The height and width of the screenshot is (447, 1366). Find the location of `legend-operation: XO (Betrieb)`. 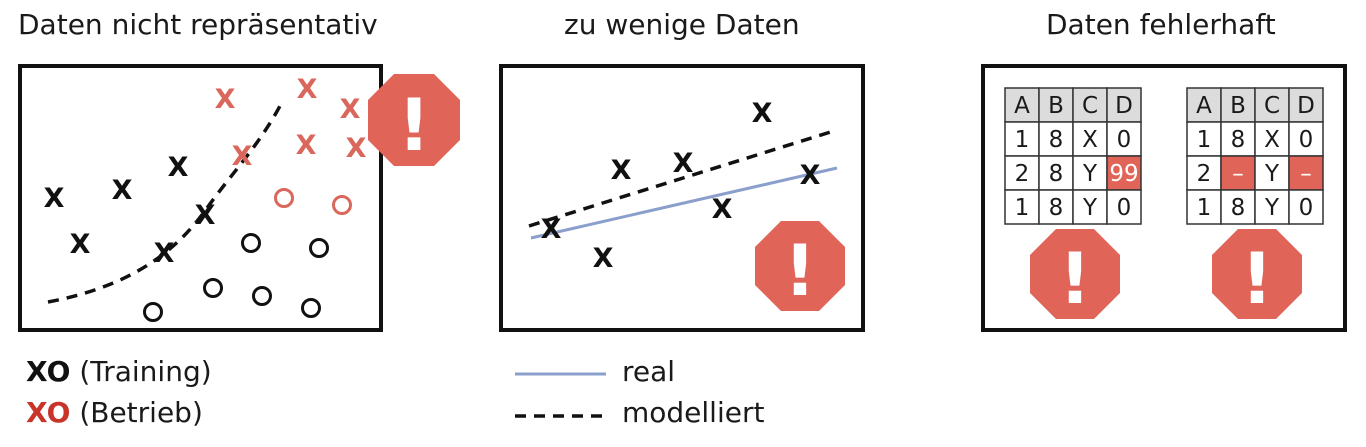

legend-operation: XO (Betrieb) is located at coordinates (114, 412).